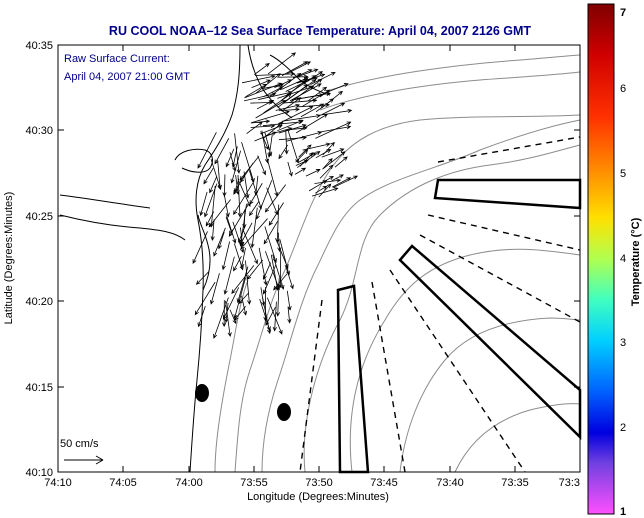  Describe the element at coordinates (623, 343) in the screenshot. I see `colorbar-tick: 3` at that location.